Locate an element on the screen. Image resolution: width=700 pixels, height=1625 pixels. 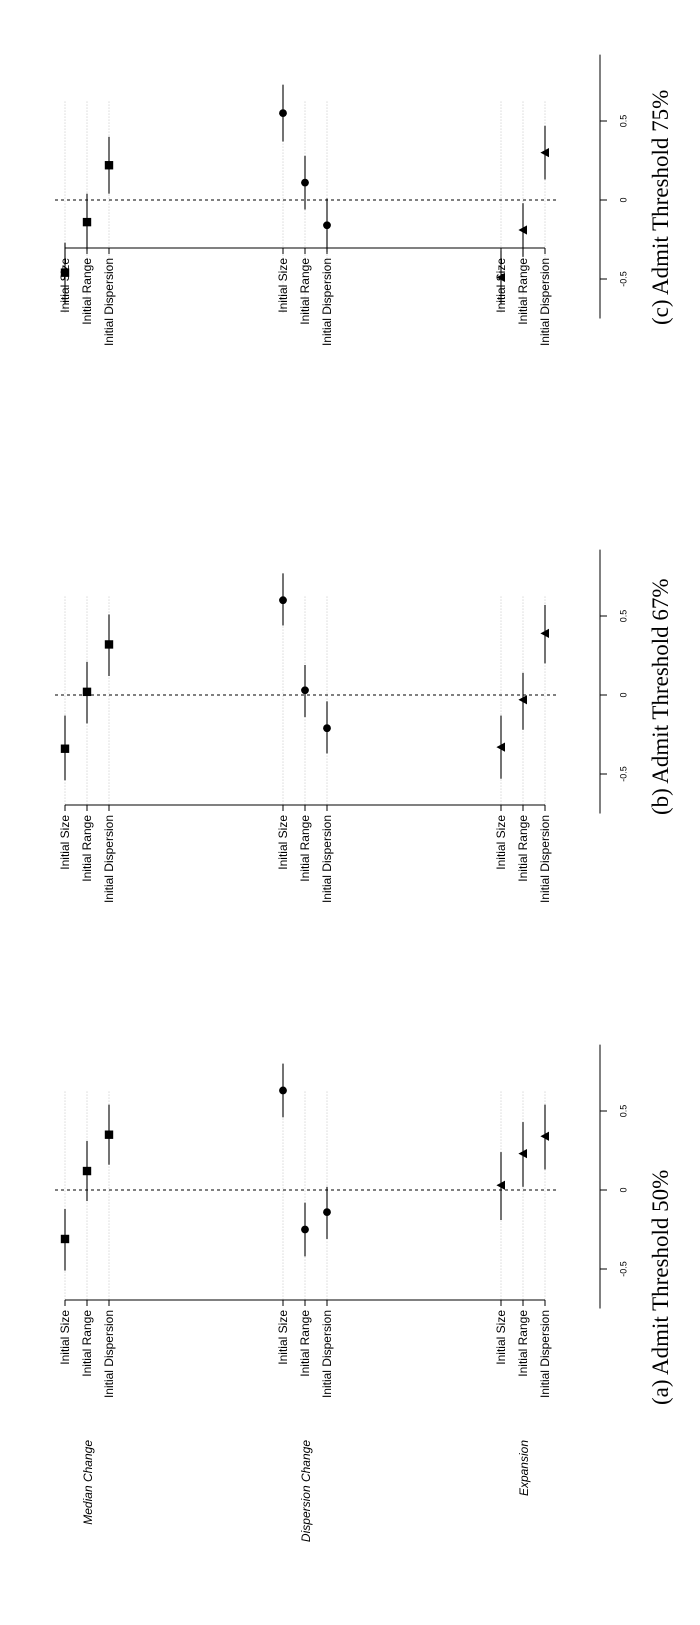
group-label: Dispersion Change is located at coordinates (306, 1491).